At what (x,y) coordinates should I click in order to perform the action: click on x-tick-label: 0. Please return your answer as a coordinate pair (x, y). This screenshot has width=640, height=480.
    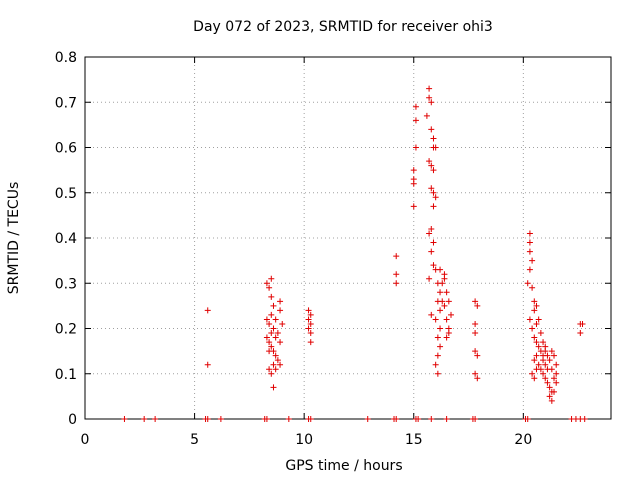
    Looking at the image, I should click on (85, 440).